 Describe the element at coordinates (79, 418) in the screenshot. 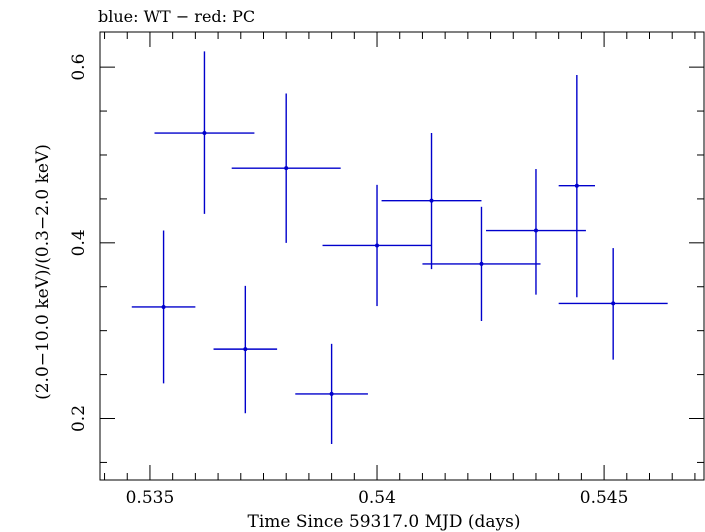

I see `y-tick-label: 0.2` at that location.